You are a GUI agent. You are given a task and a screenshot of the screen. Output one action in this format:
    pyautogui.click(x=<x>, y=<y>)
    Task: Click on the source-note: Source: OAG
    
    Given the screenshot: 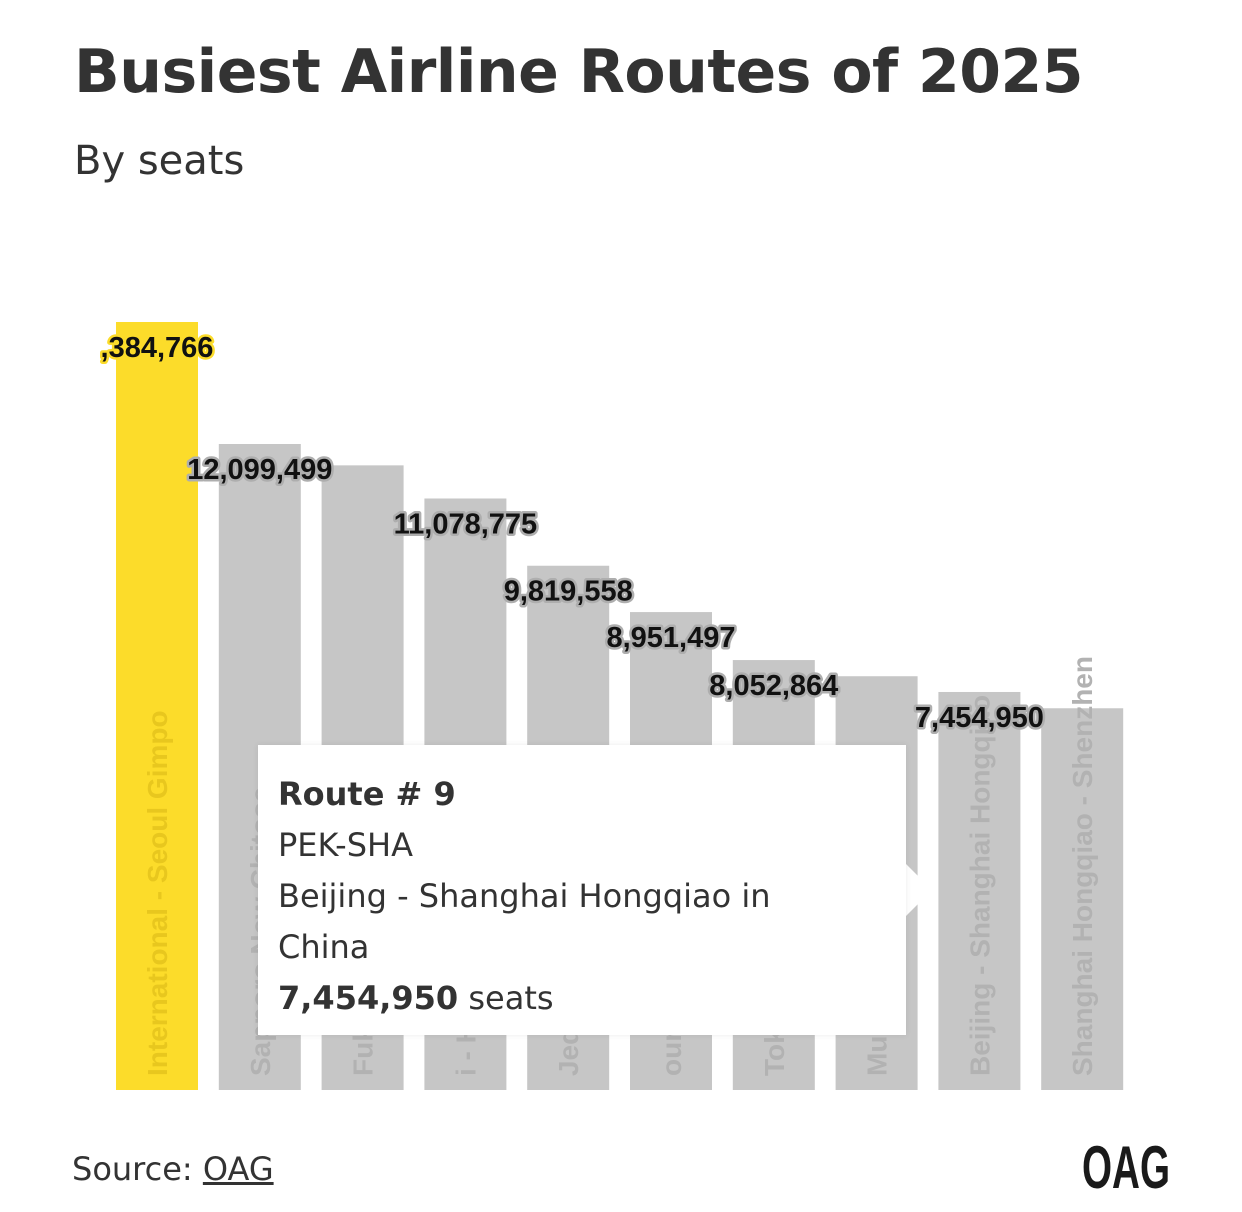 What is the action you would take?
    pyautogui.click(x=173, y=1169)
    